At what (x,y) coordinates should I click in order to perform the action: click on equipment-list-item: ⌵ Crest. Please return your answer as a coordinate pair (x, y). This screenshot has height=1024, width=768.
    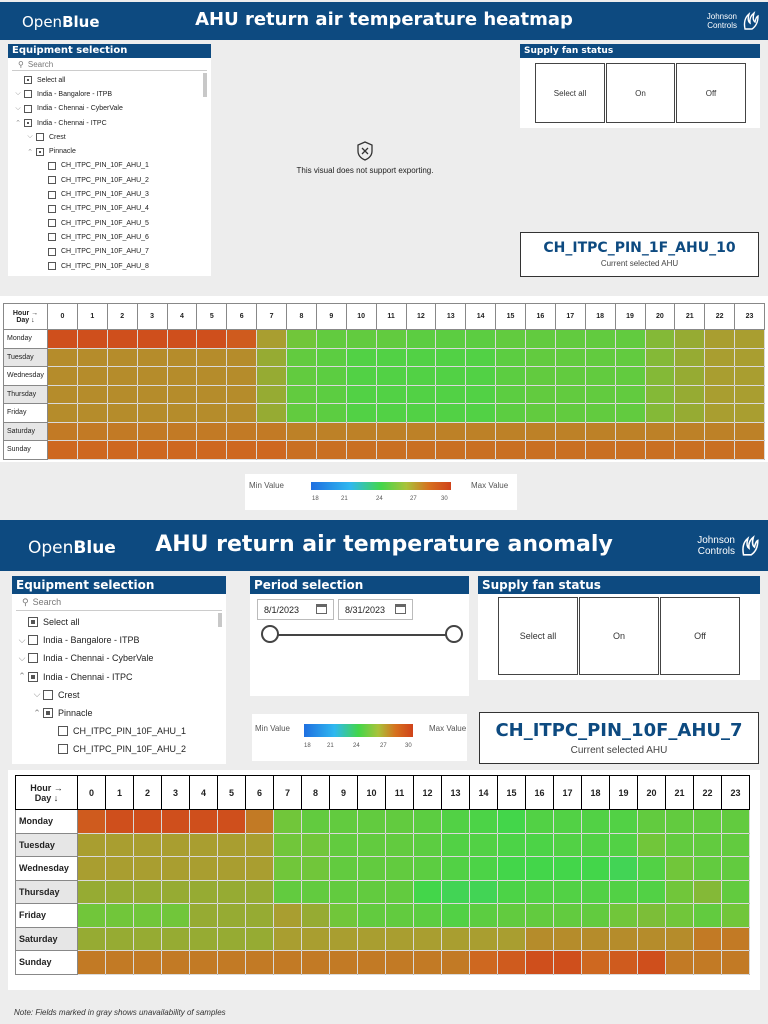
    Looking at the image, I should click on (109, 137).